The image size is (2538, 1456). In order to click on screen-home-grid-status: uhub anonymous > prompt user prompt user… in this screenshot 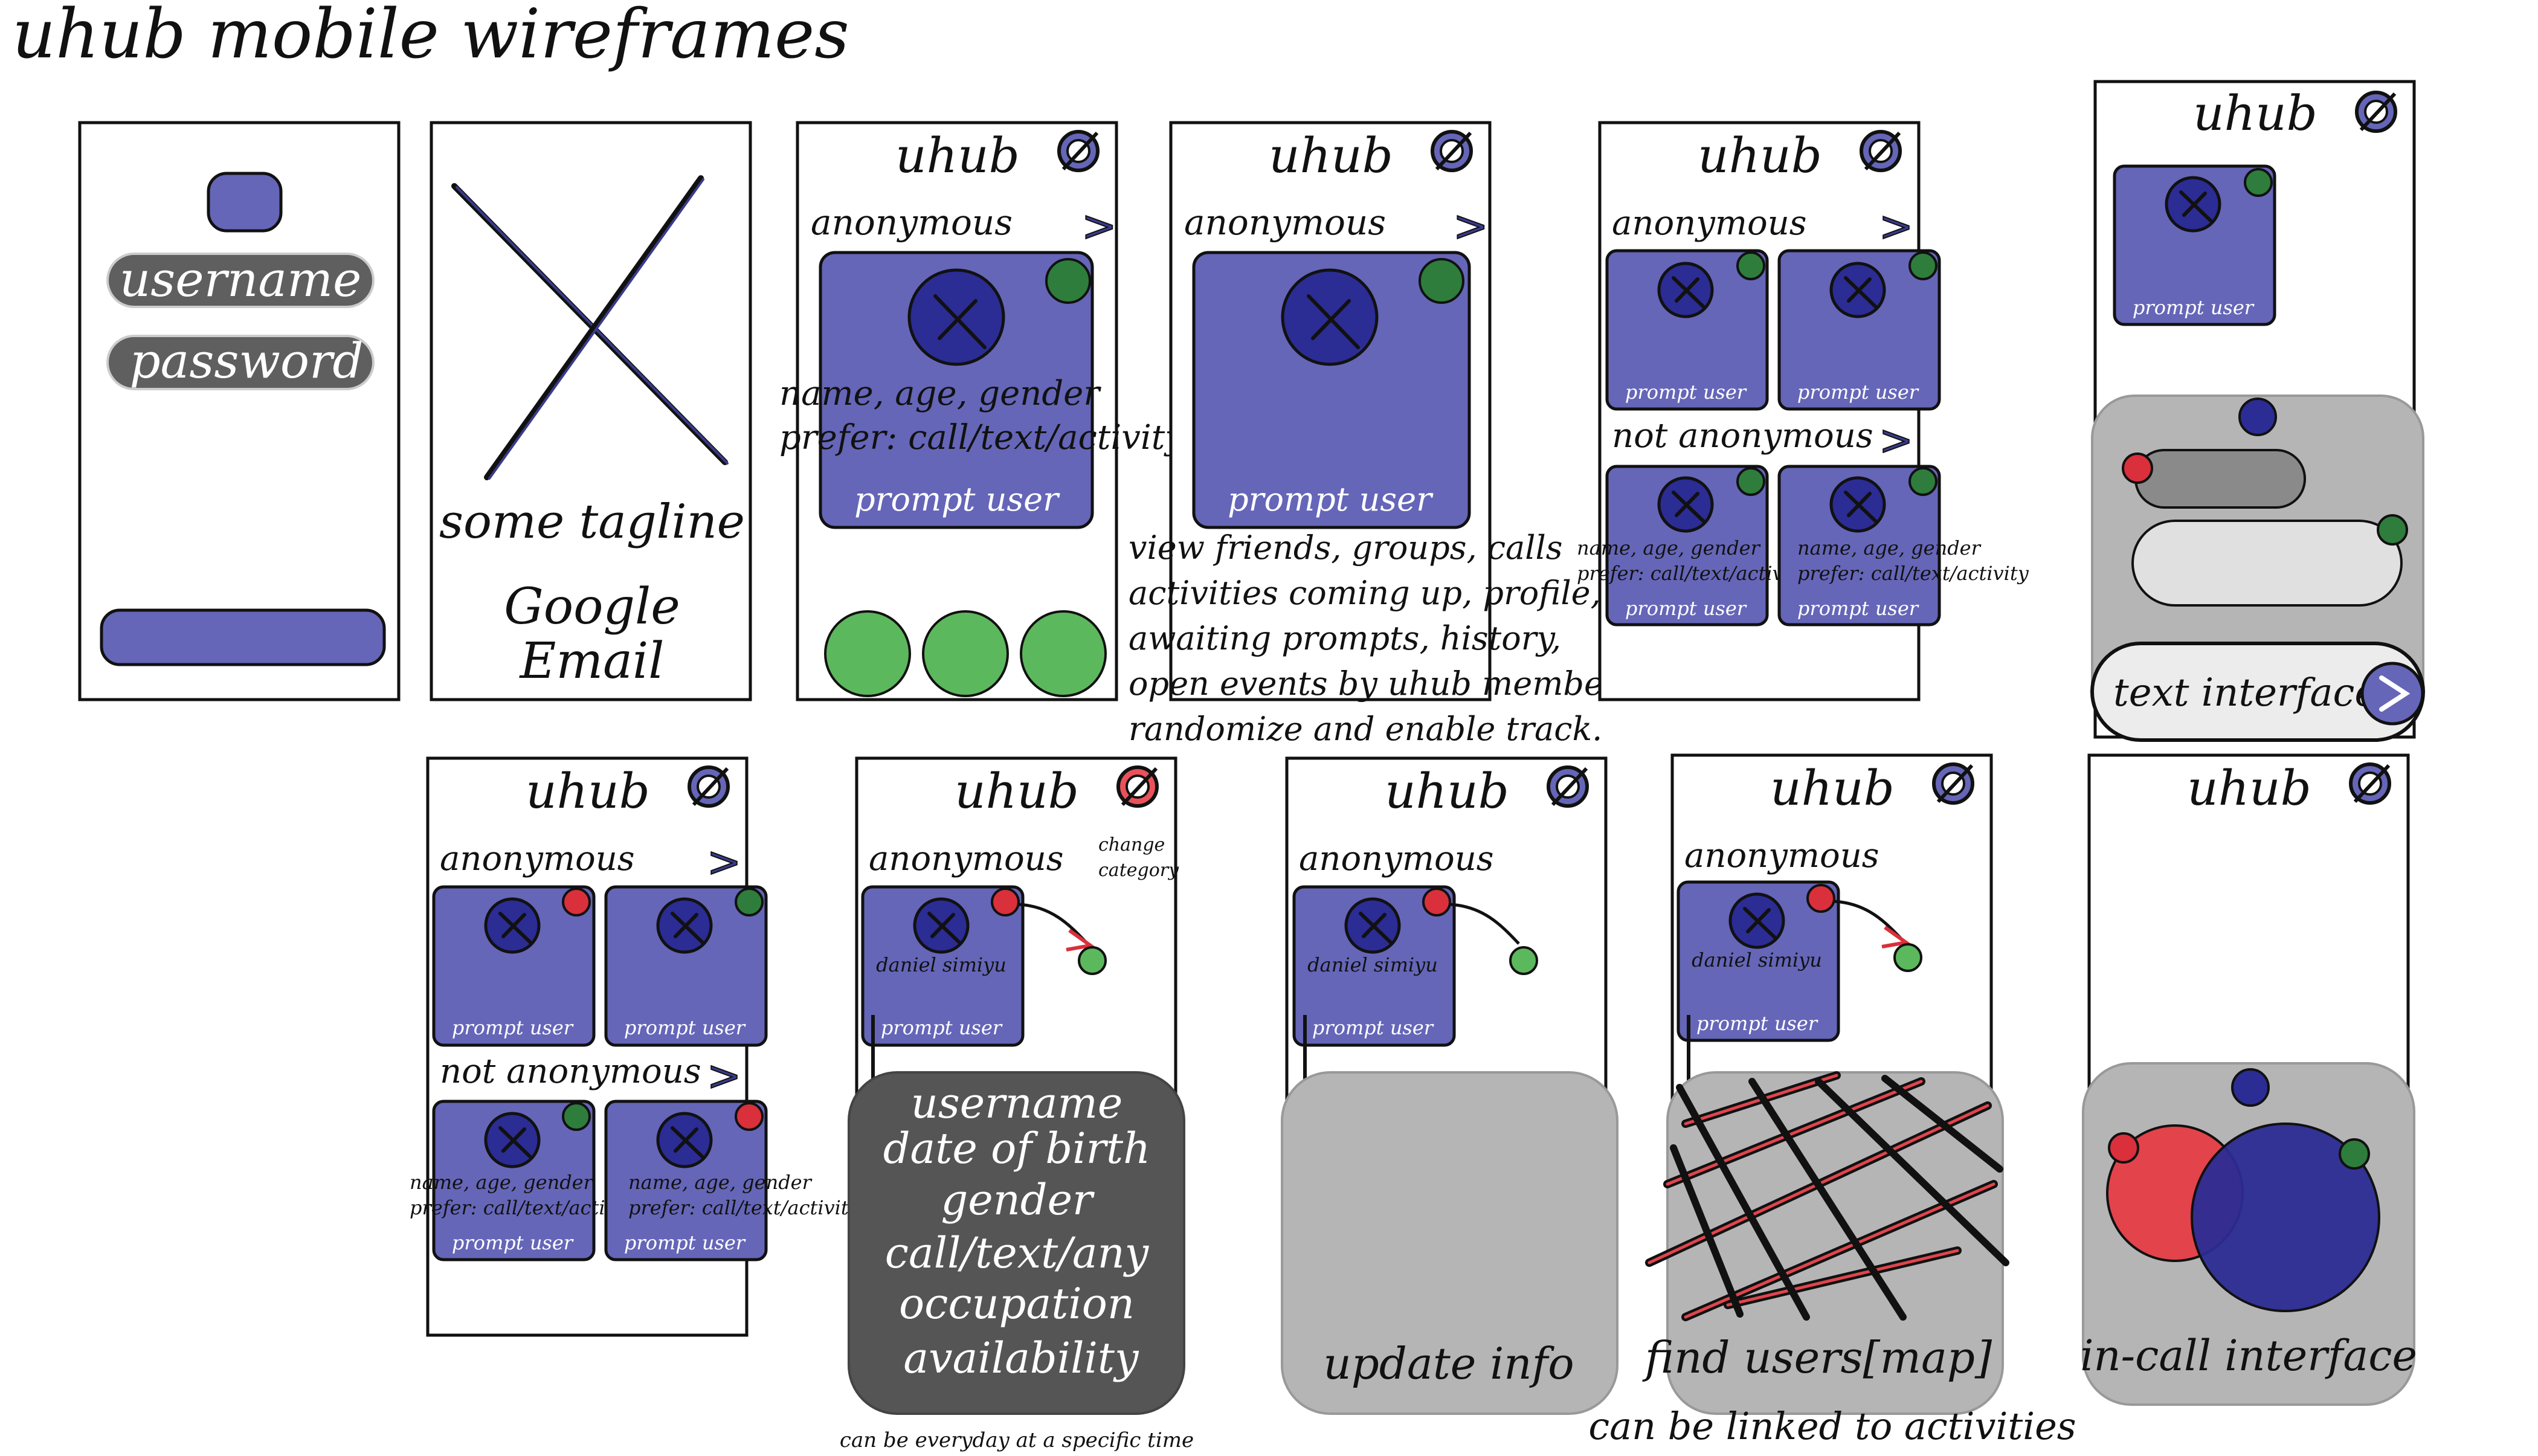, I will do `click(635, 1046)`.